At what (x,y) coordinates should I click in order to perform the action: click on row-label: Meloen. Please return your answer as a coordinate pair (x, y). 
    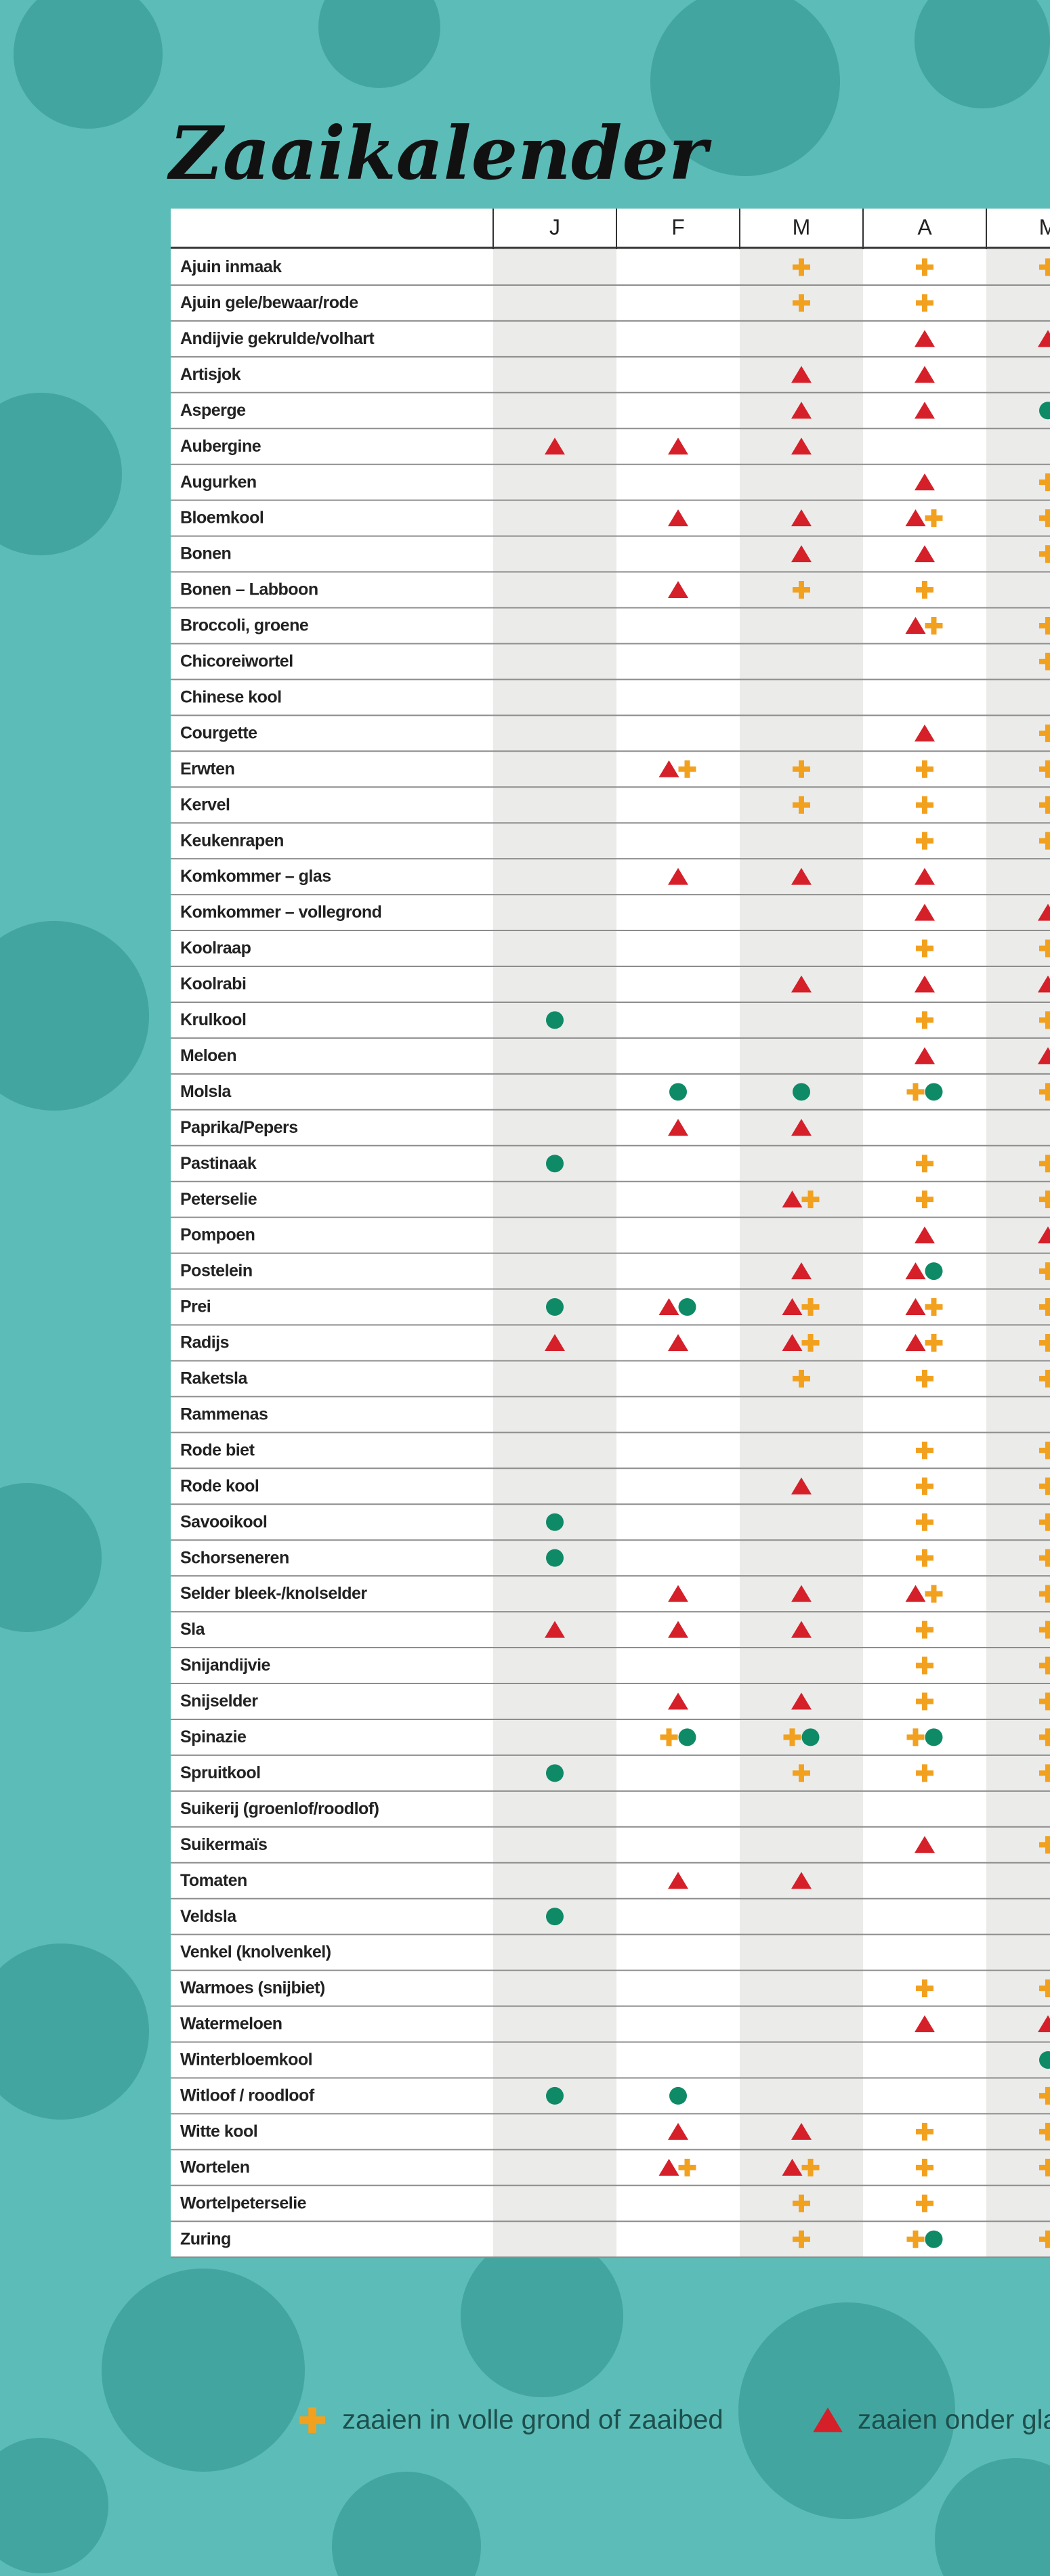
    Looking at the image, I should click on (208, 1055).